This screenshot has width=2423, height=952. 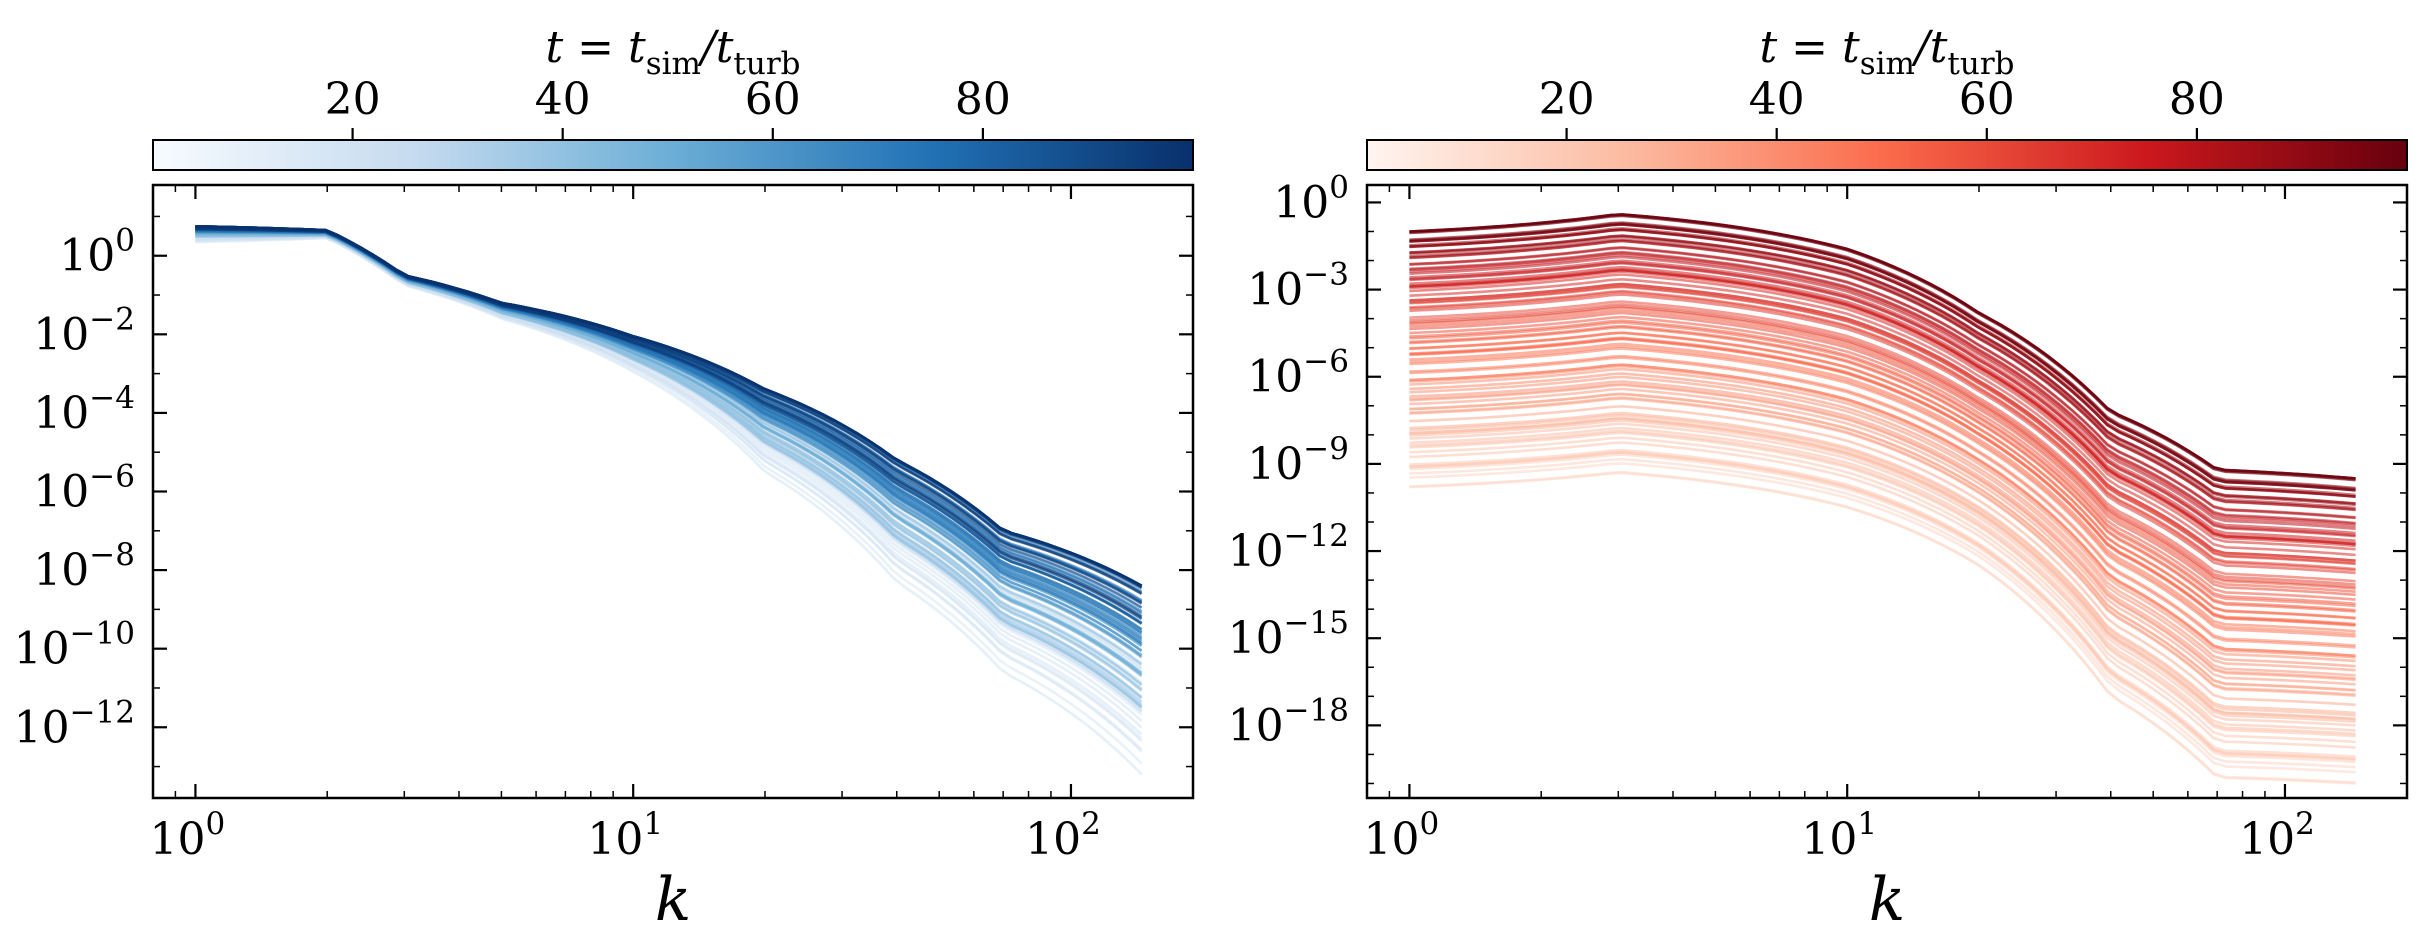 What do you see at coordinates (668, 107) in the screenshot?
I see `colorbar-ticks-left: 20 40 60 80` at bounding box center [668, 107].